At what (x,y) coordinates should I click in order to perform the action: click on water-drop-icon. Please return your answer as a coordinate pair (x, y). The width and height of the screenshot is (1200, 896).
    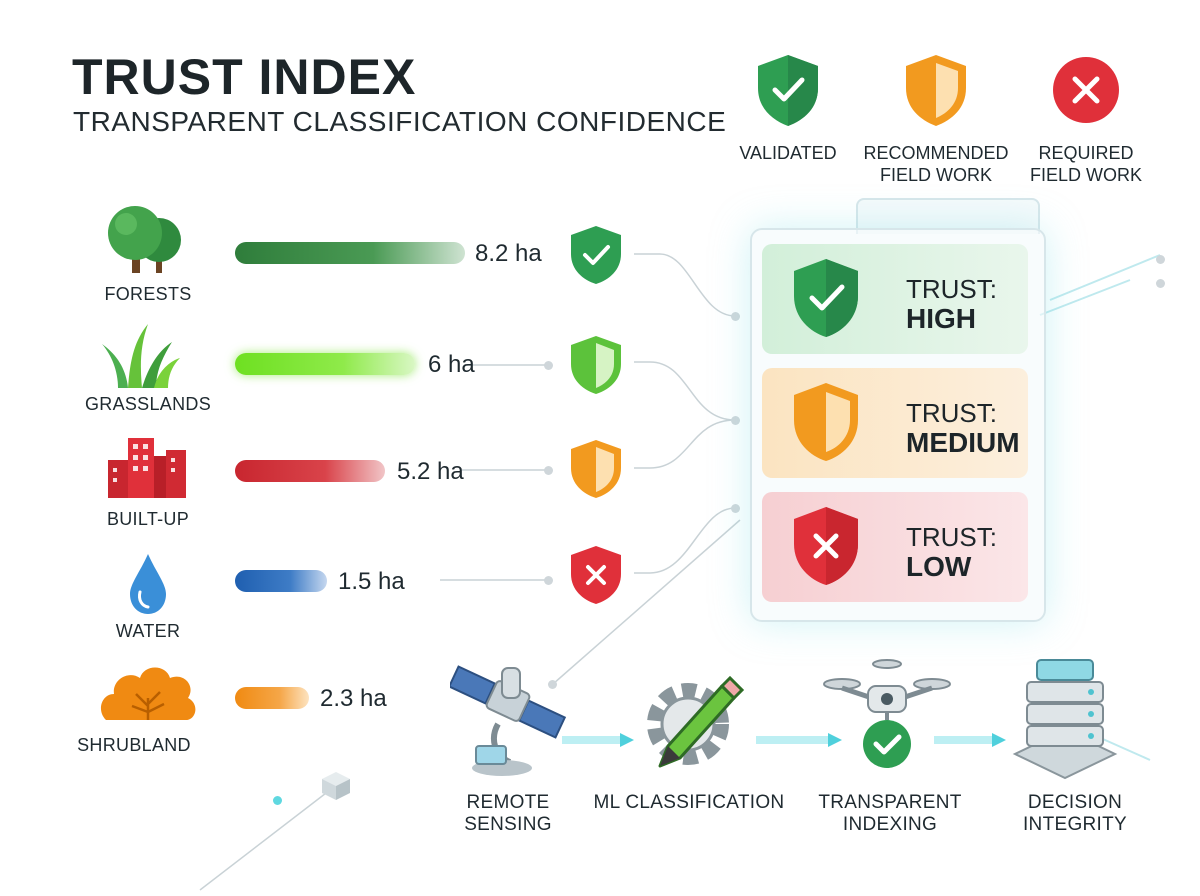
    Looking at the image, I should click on (148, 584).